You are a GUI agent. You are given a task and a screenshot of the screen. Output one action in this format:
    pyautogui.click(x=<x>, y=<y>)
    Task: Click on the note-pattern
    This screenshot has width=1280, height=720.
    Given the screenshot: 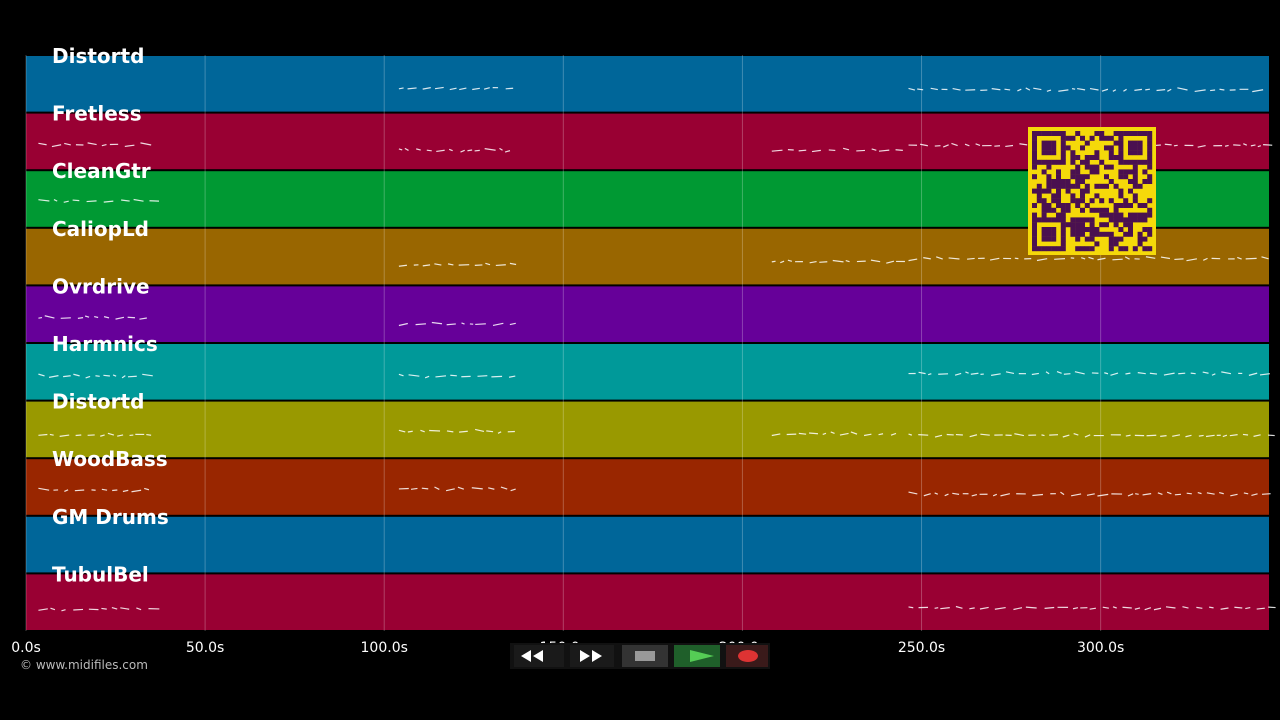 What is the action you would take?
    pyautogui.click(x=657, y=608)
    